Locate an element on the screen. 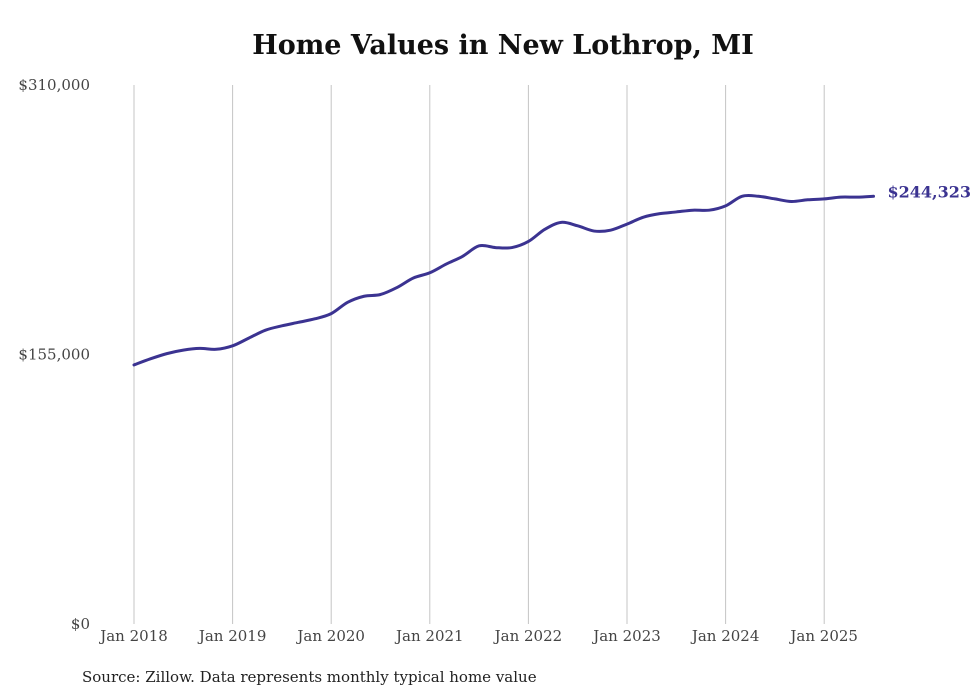 The height and width of the screenshot is (699, 980). y-tick-label: $0 is located at coordinates (80, 624).